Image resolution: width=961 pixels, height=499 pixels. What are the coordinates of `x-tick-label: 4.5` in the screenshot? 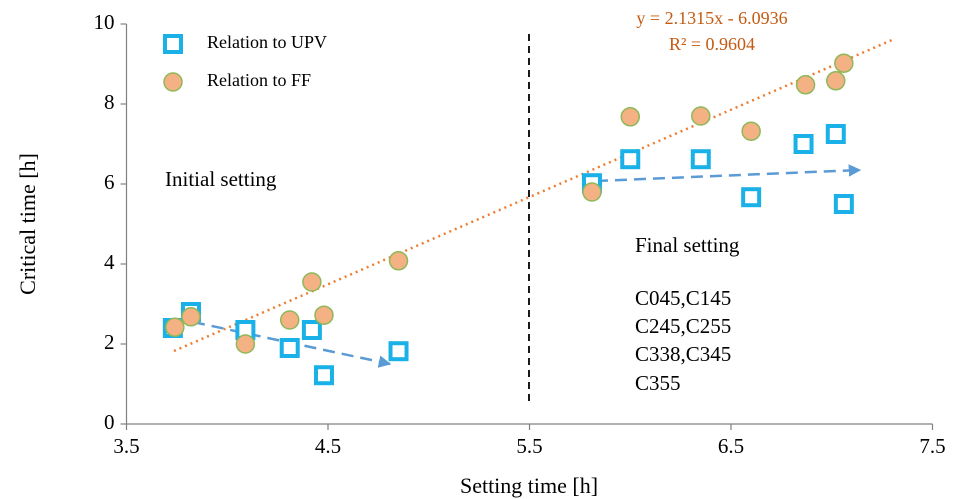 It's located at (328, 446).